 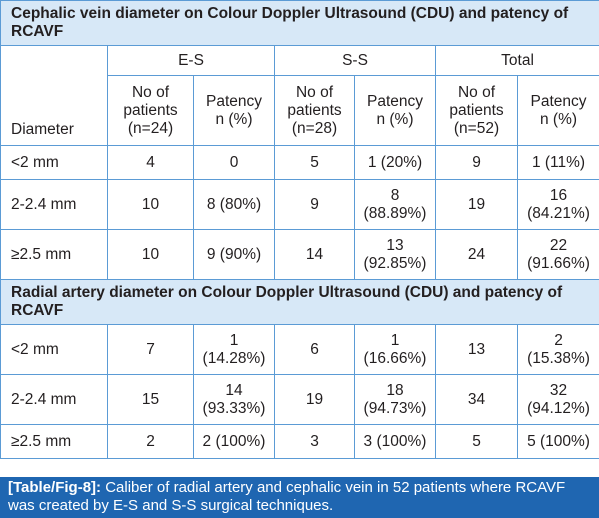 What do you see at coordinates (314, 349) in the screenshot?
I see `ss-patients-cell: 6` at bounding box center [314, 349].